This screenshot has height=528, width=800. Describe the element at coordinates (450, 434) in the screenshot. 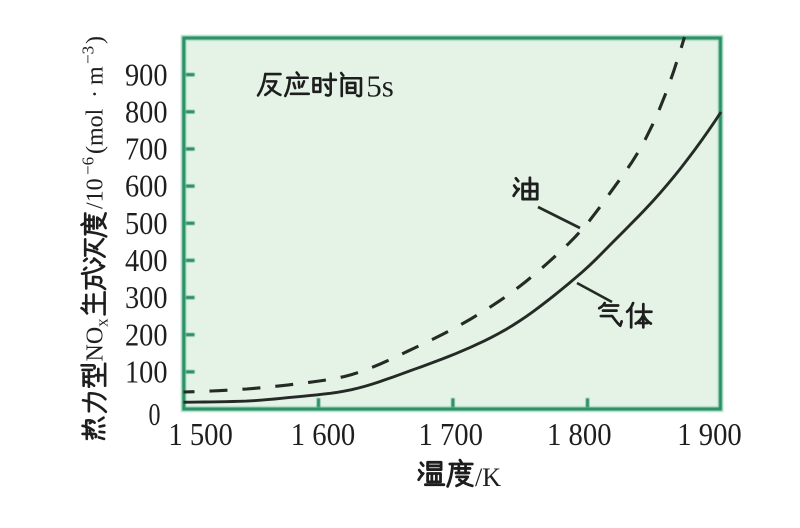

I see `svg-text: 1 700` at that location.